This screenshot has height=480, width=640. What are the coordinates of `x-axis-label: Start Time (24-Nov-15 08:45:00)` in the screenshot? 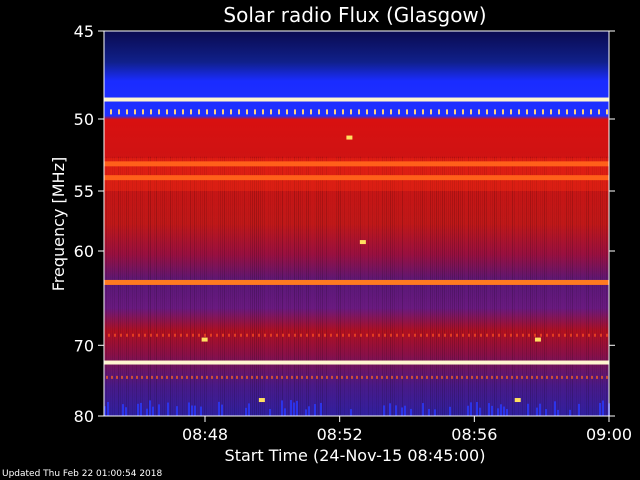 It's located at (355, 455).